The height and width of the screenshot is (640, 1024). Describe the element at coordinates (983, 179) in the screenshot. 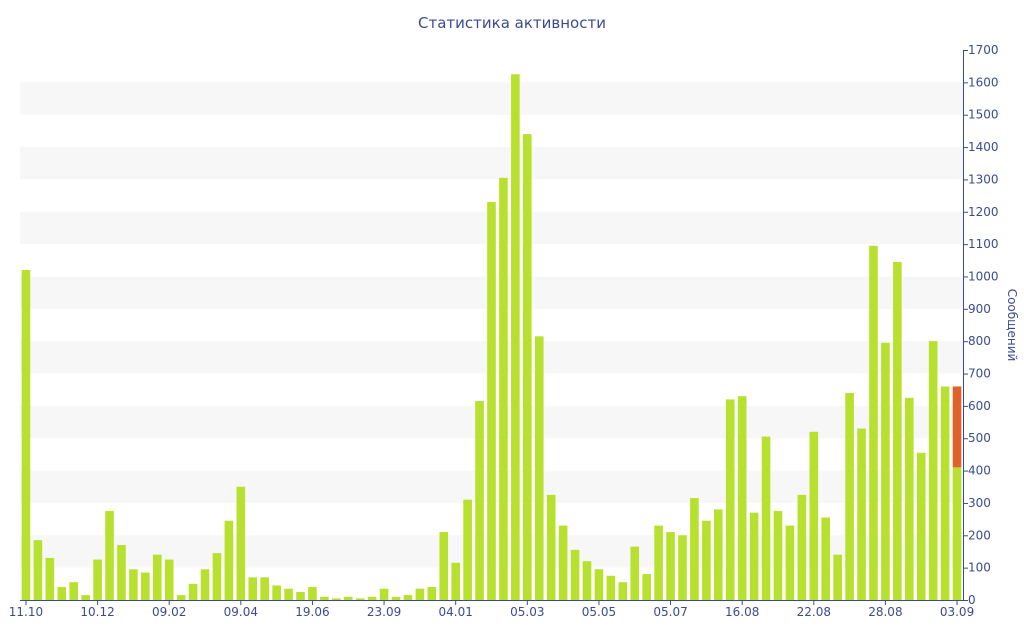

I see `y-tick-label: 1300` at that location.